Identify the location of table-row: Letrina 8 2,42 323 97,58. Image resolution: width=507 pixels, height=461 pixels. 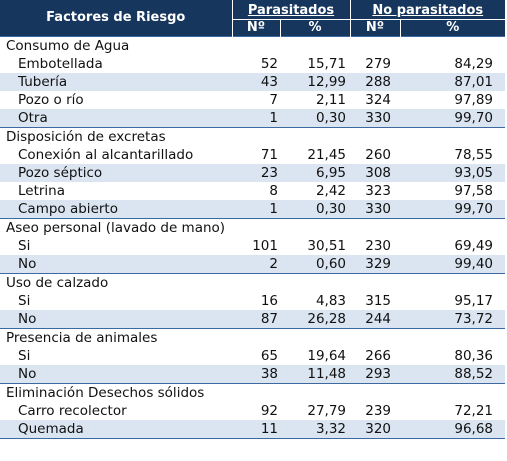
(252, 191).